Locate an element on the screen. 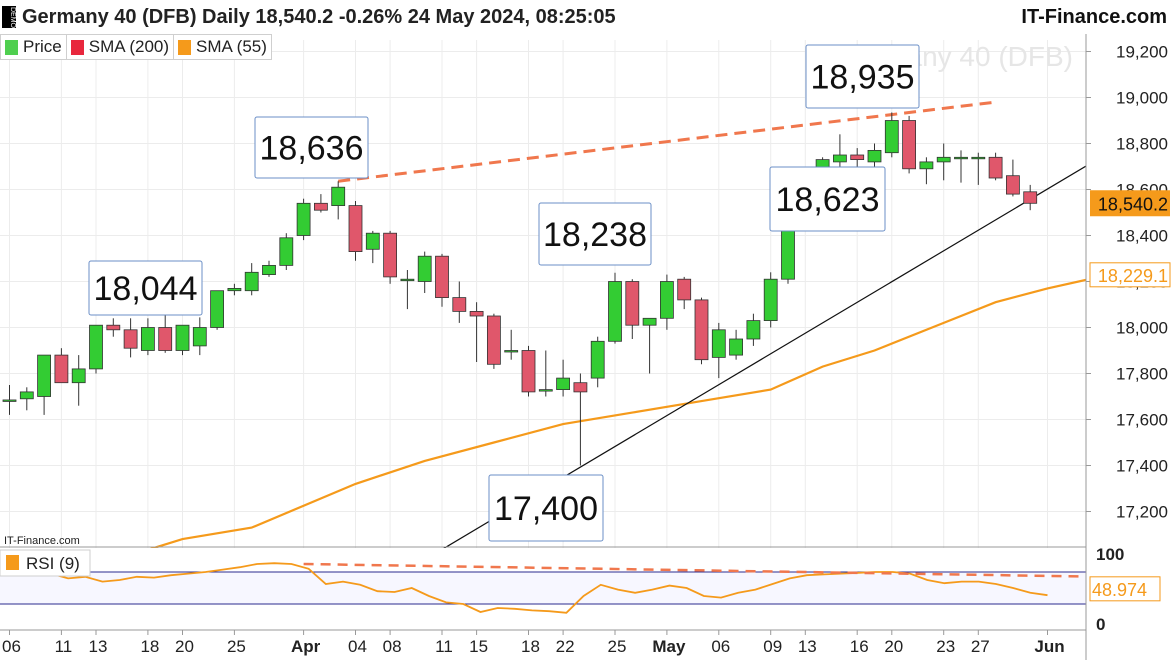  date-tick-label: 22 is located at coordinates (565, 646).